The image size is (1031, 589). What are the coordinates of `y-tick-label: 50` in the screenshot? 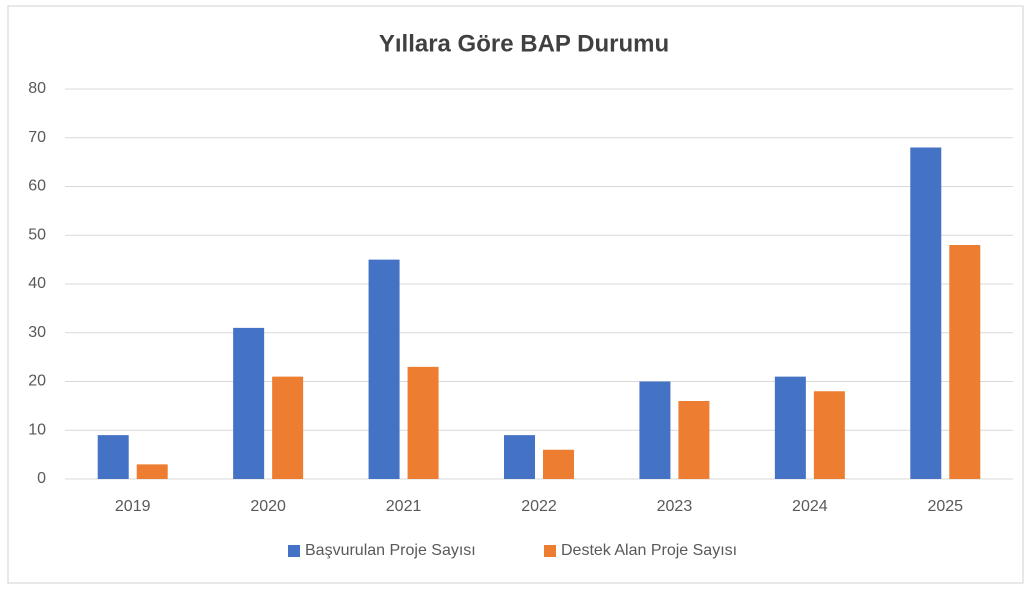 It's located at (37, 234).